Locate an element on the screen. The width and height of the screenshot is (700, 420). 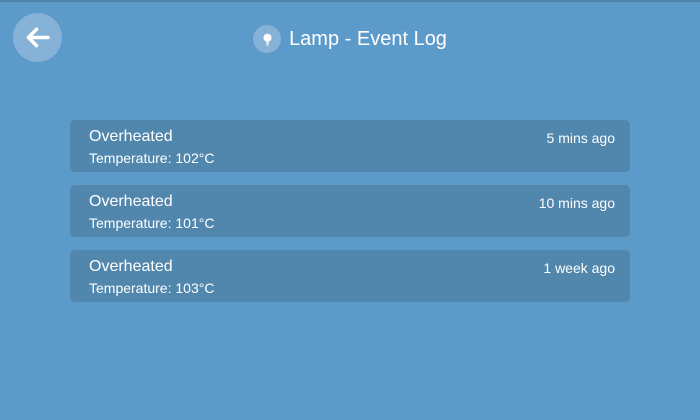
event-timestamp: 5 mins ago is located at coordinates (580, 138).